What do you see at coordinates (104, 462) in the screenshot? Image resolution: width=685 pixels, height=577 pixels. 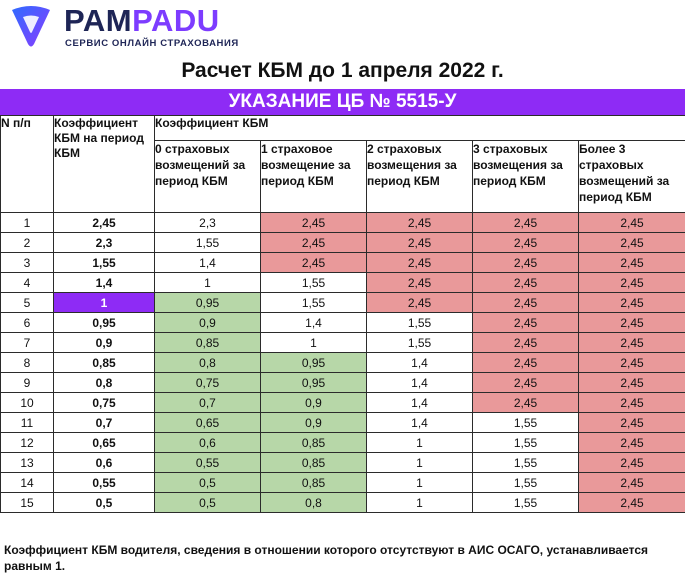 I see `row-kbm: 0,6` at bounding box center [104, 462].